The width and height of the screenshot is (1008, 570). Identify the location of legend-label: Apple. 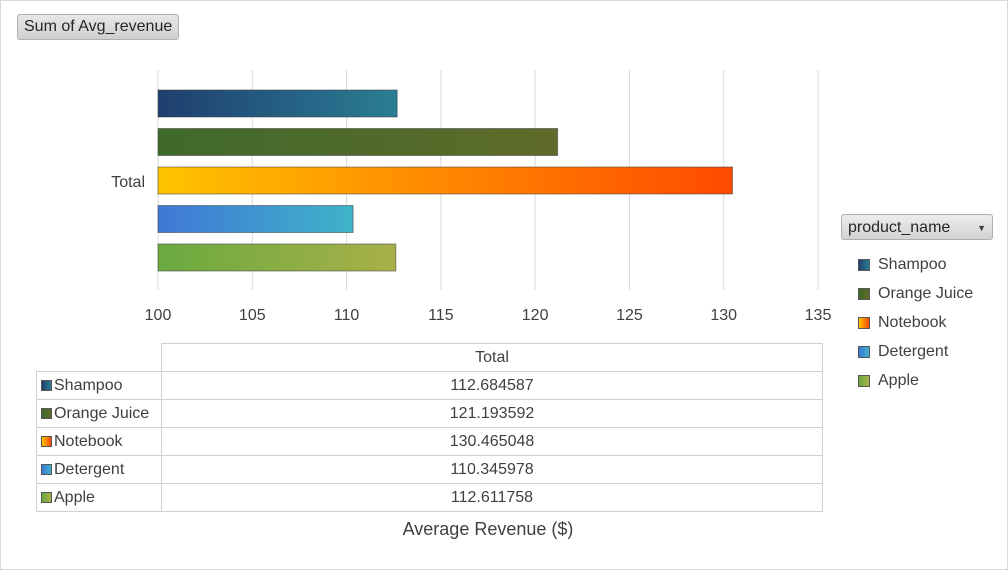
(898, 380).